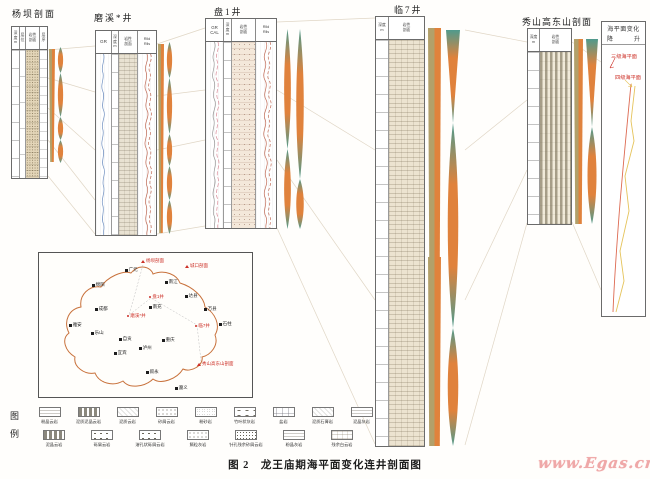 Image resolution: width=650 pixels, height=479 pixels. Describe the element at coordinates (43, 37) in the screenshot. I see `header-sequence: 层序` at that location.